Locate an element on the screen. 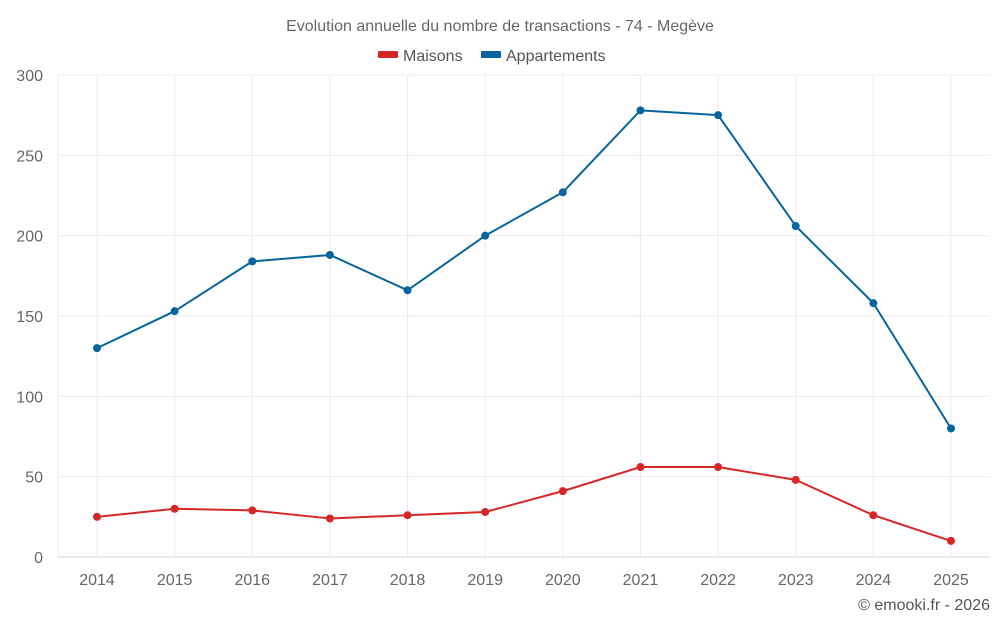 This screenshot has width=1000, height=625. credit-text: © emooki.fr - 2026 is located at coordinates (924, 605).